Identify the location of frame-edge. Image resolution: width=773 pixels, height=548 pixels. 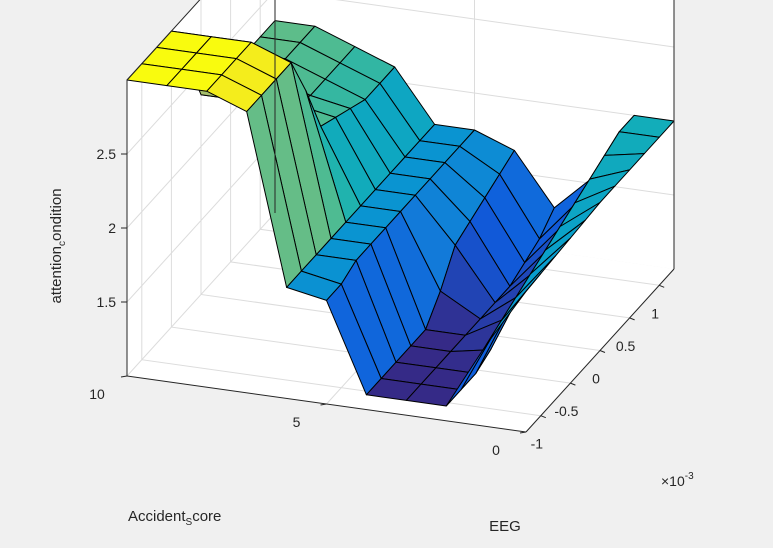
(163, 40).